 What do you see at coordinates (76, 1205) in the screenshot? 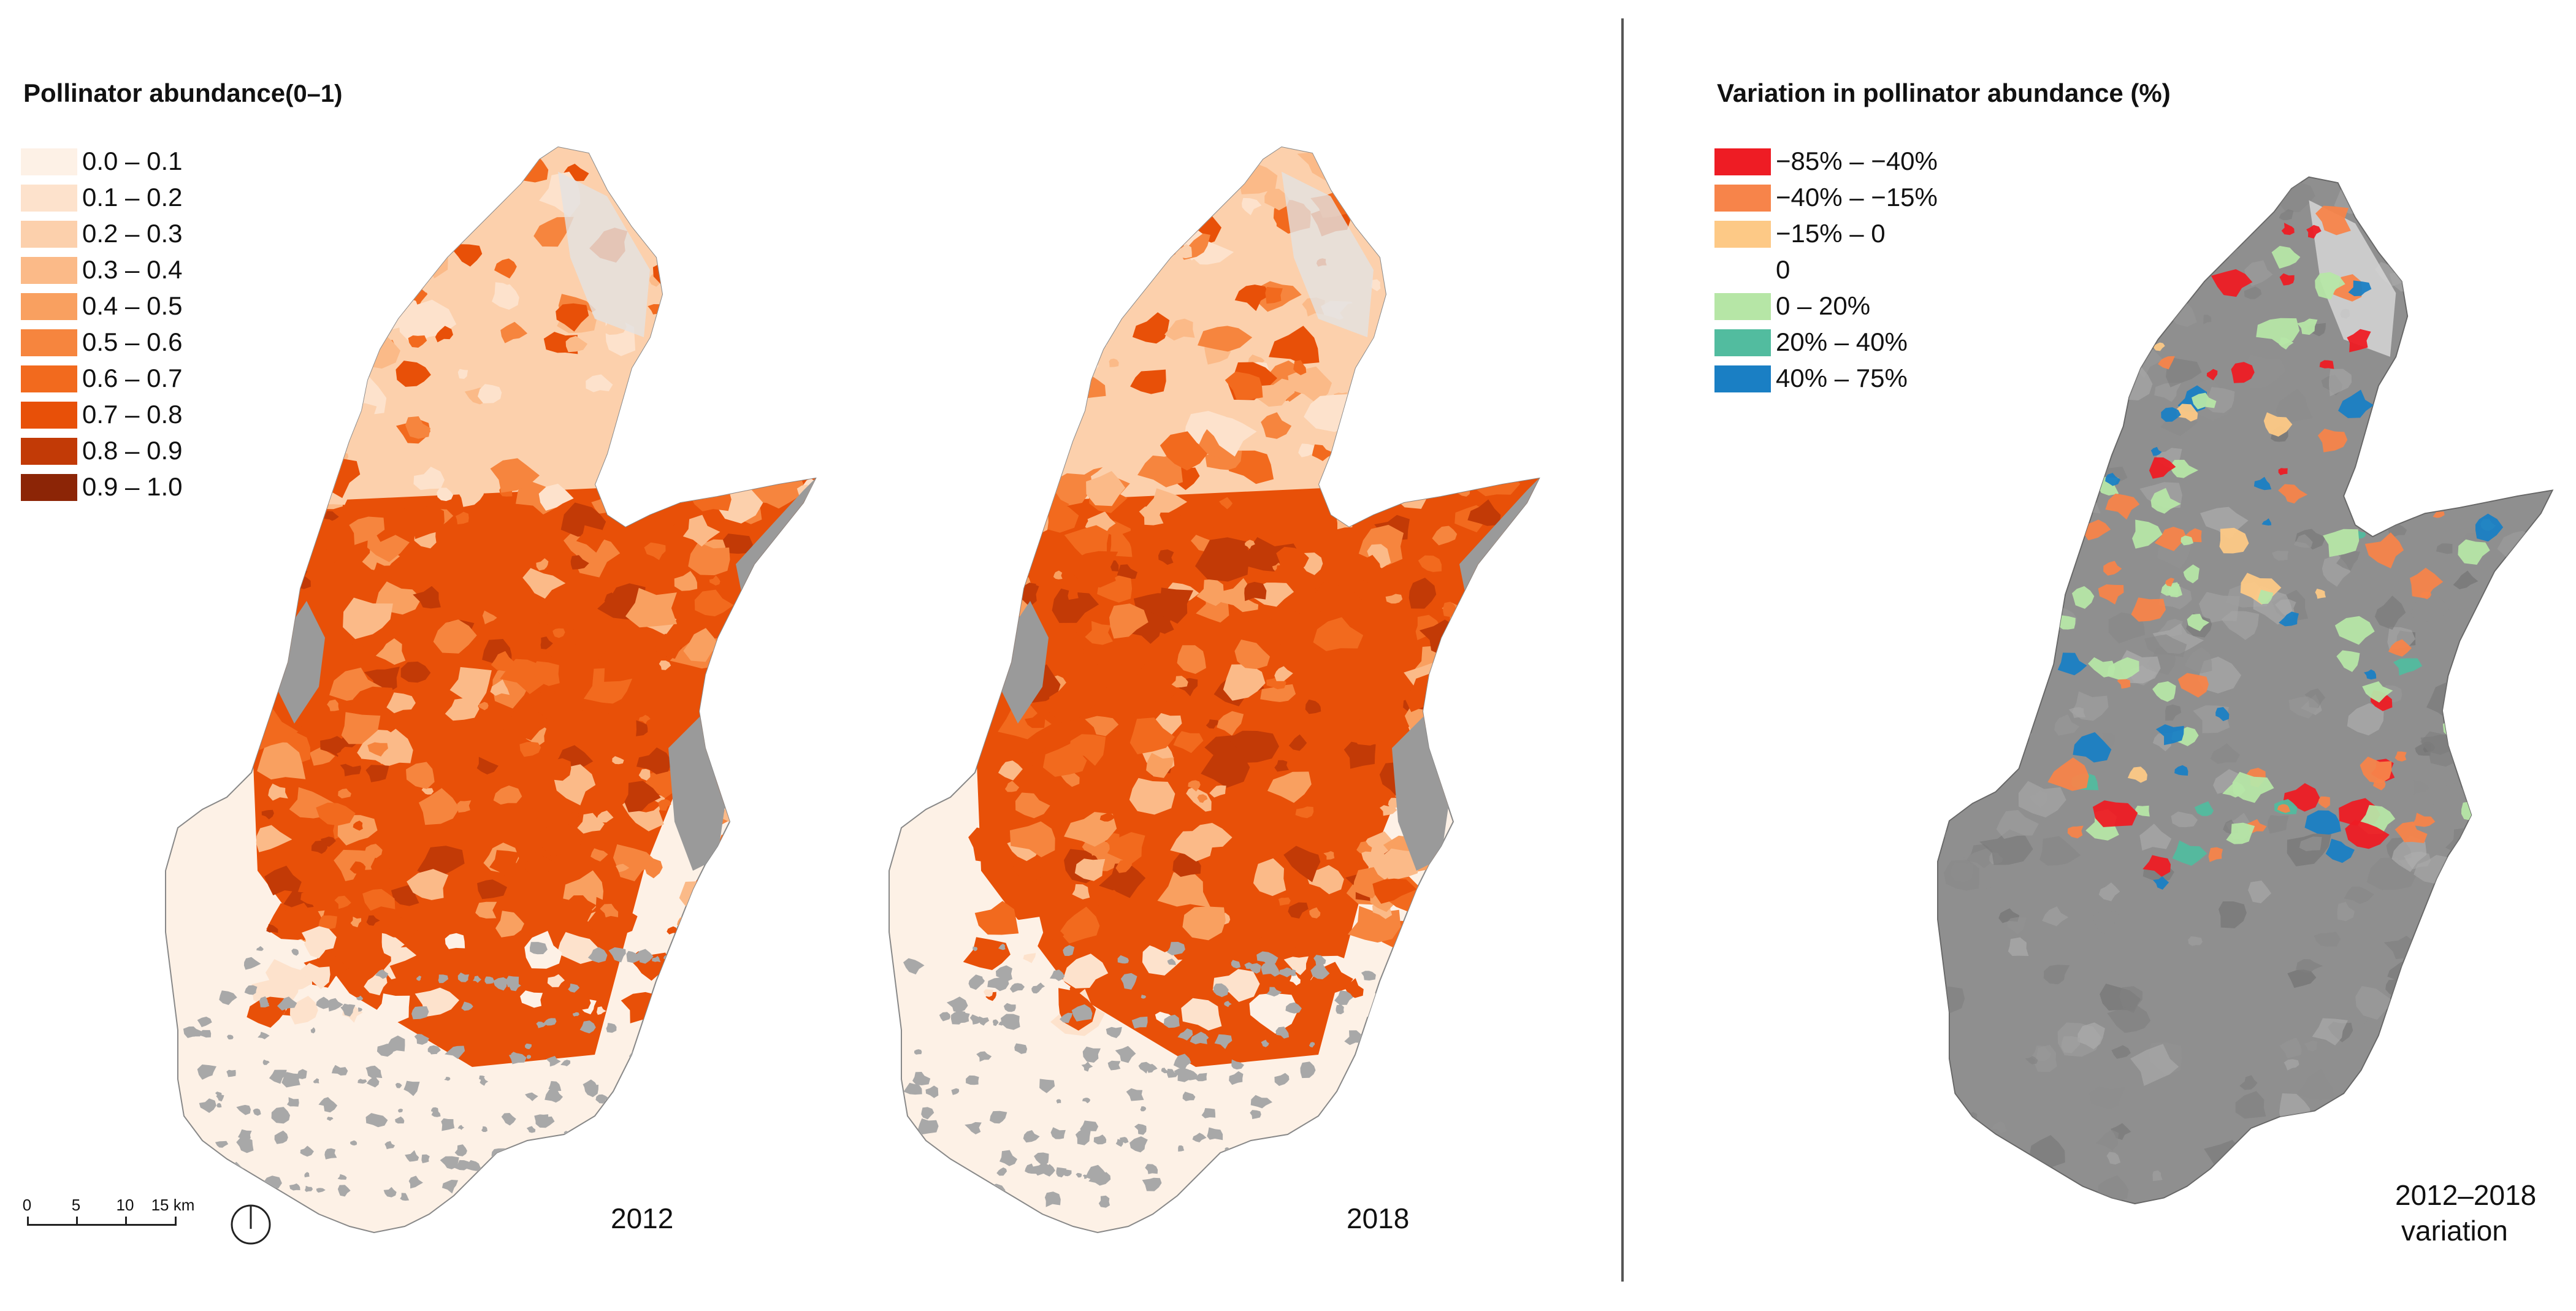
I see `scale-tick-5: 5` at bounding box center [76, 1205].